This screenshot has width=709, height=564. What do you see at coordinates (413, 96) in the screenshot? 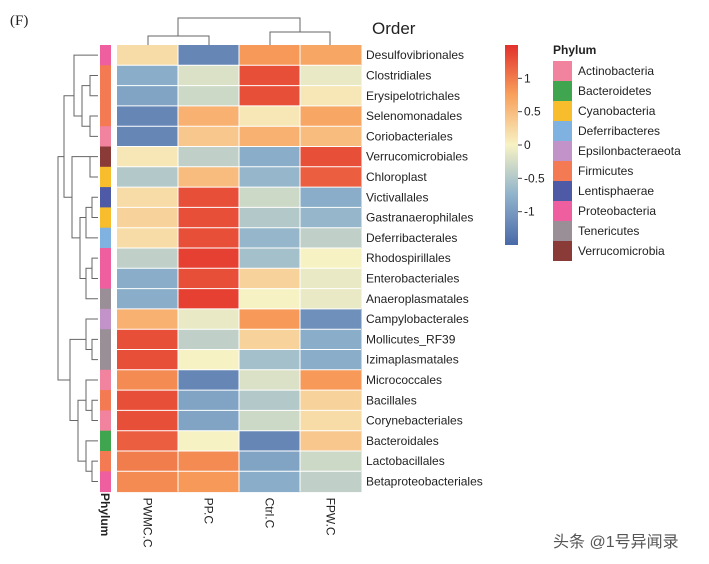
I see `row-label: Erysipelotrichales` at bounding box center [413, 96].